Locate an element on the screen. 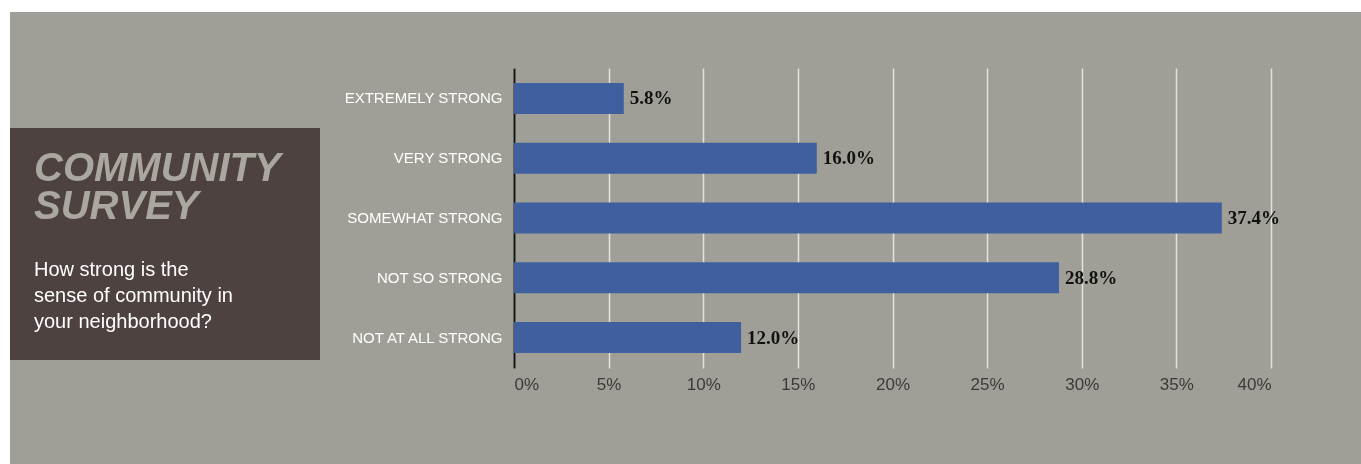 The height and width of the screenshot is (464, 1361). x-tick-label: 30% is located at coordinates (1082, 384).